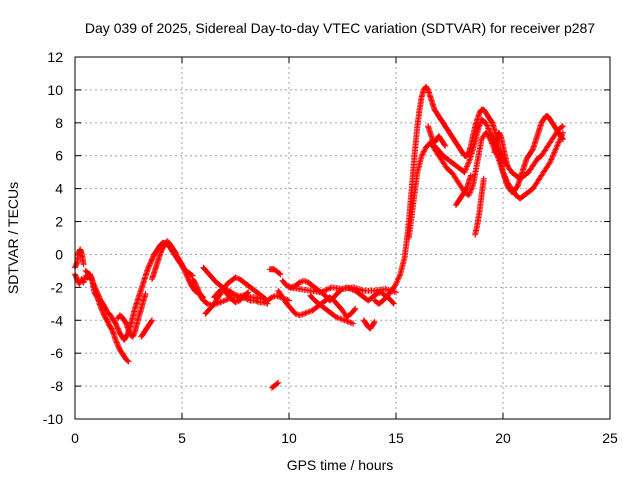 The width and height of the screenshot is (640, 480). I want to click on x-tick-label: 25, so click(610, 438).